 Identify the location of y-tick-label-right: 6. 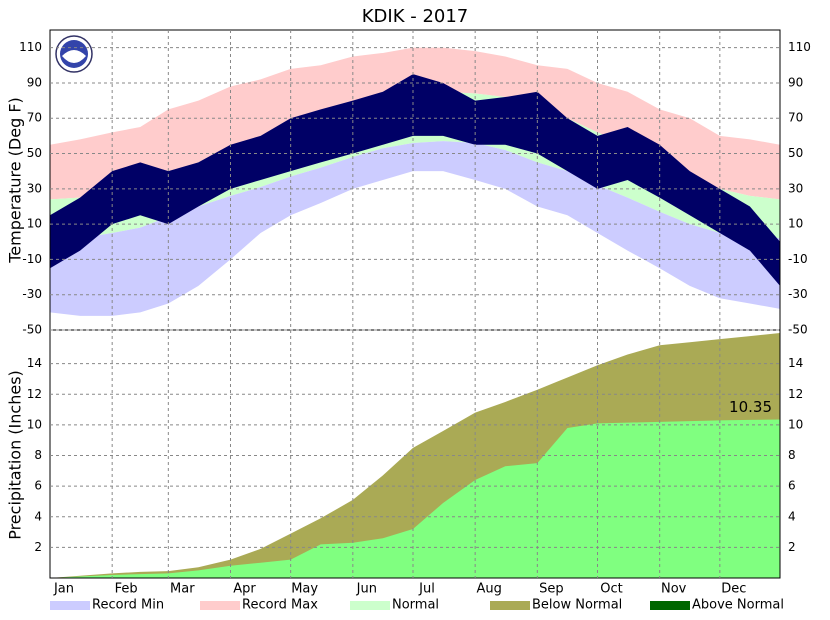
(792, 486).